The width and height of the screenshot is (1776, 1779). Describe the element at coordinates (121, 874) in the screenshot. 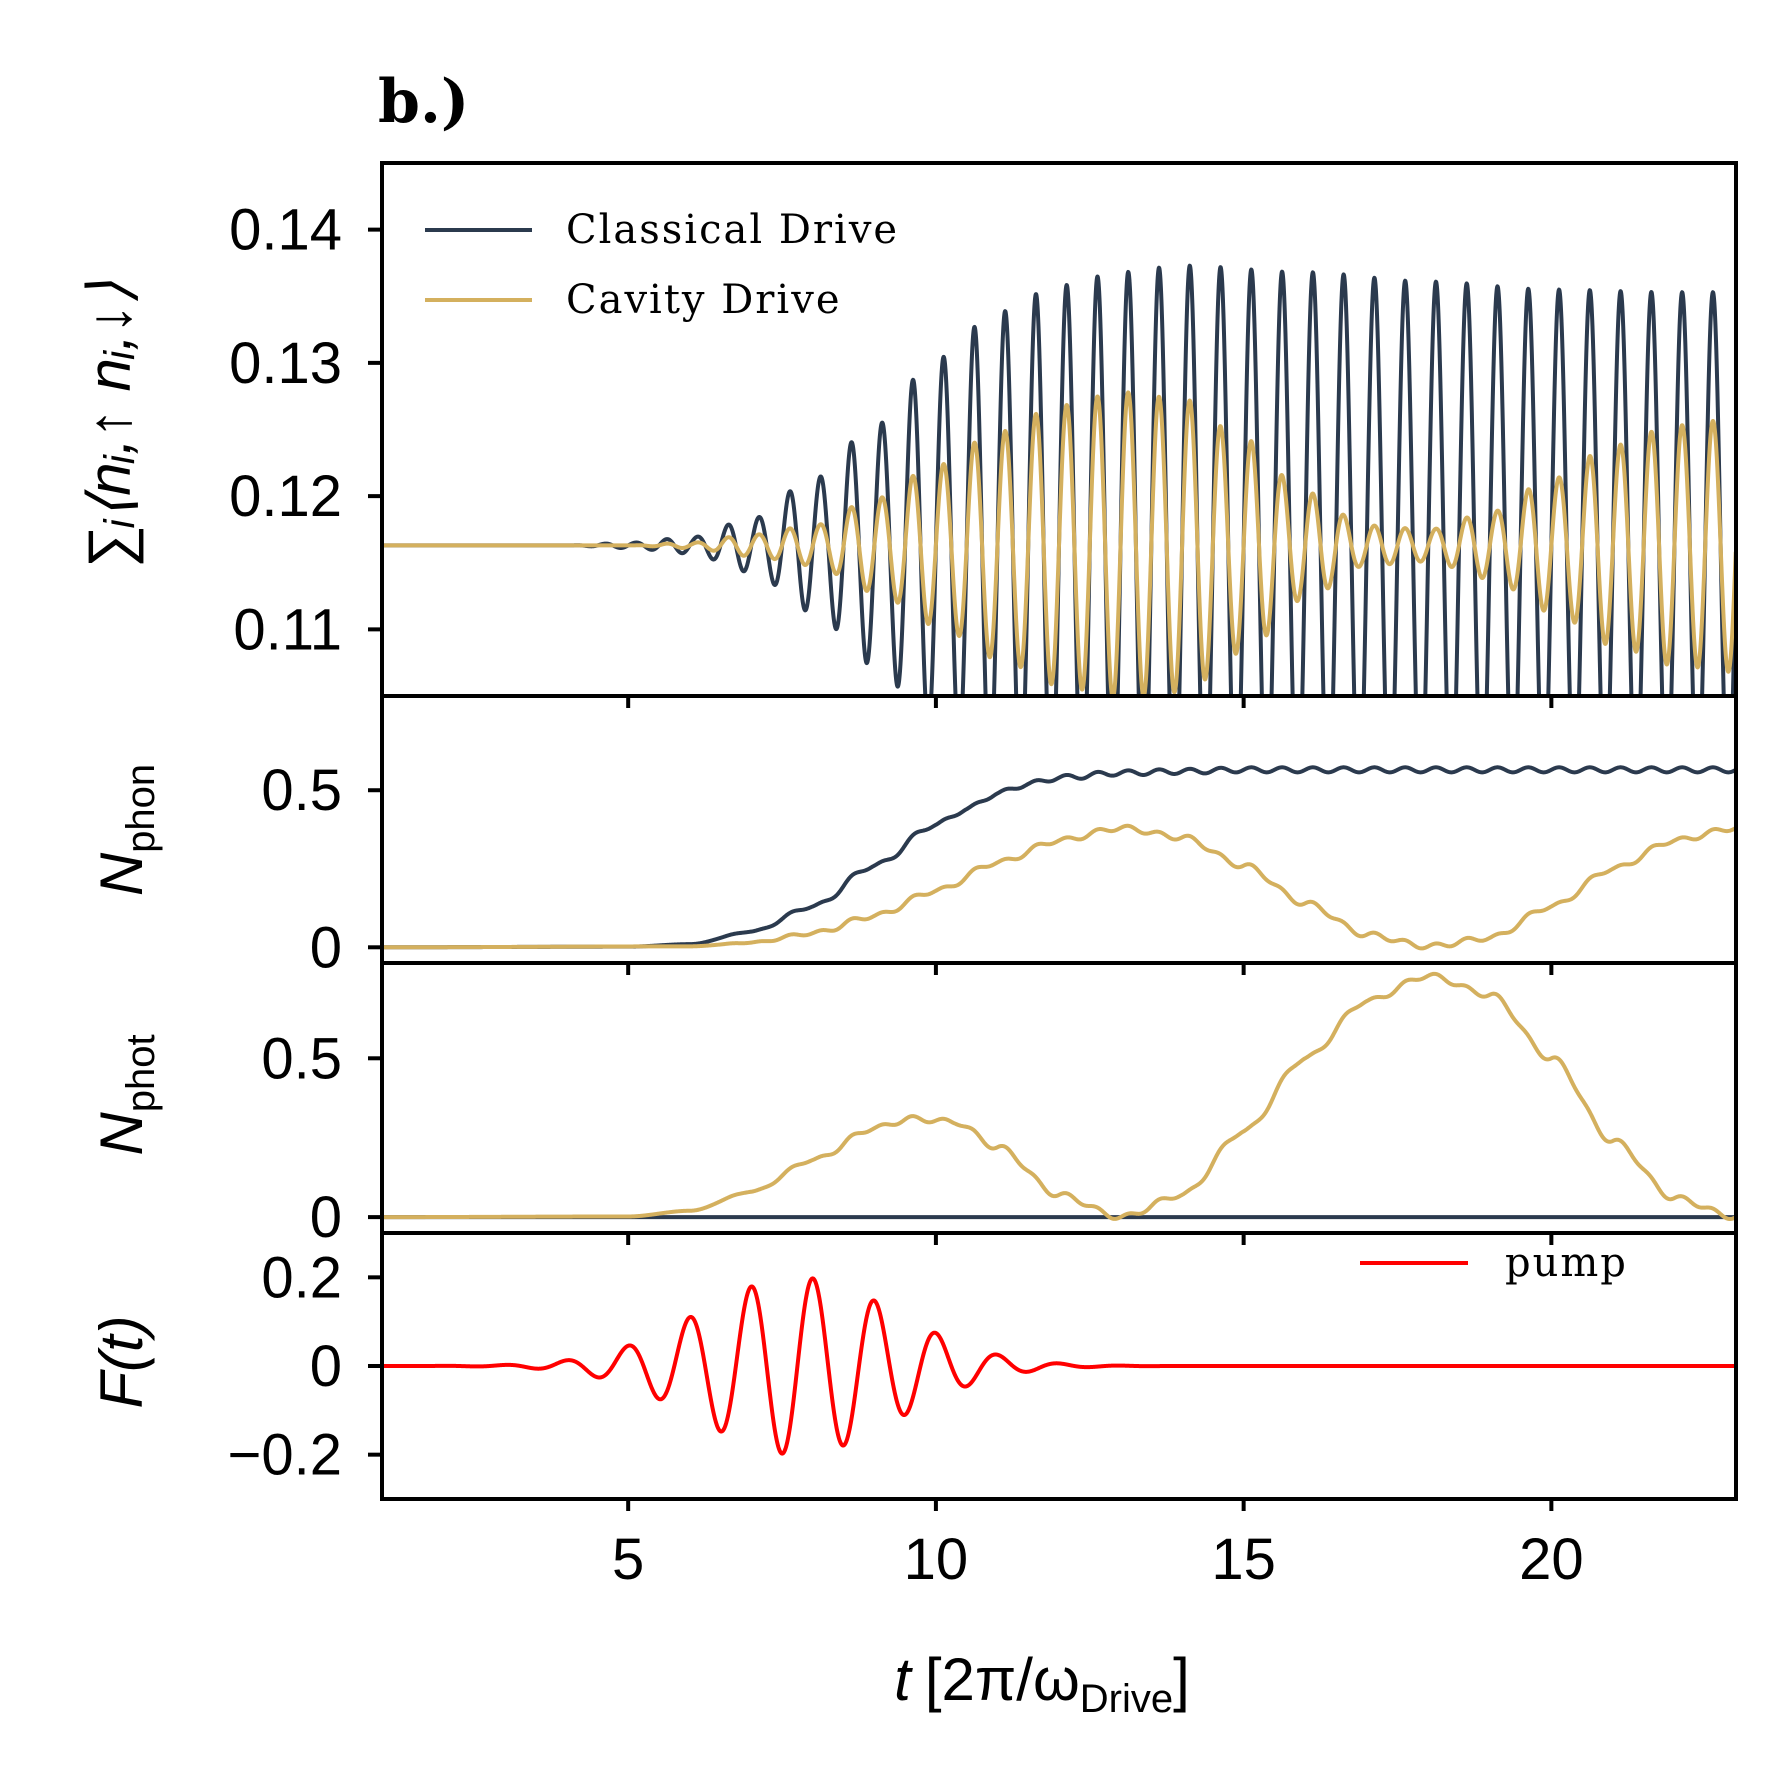

I see `y-label-phonon-var: N` at that location.